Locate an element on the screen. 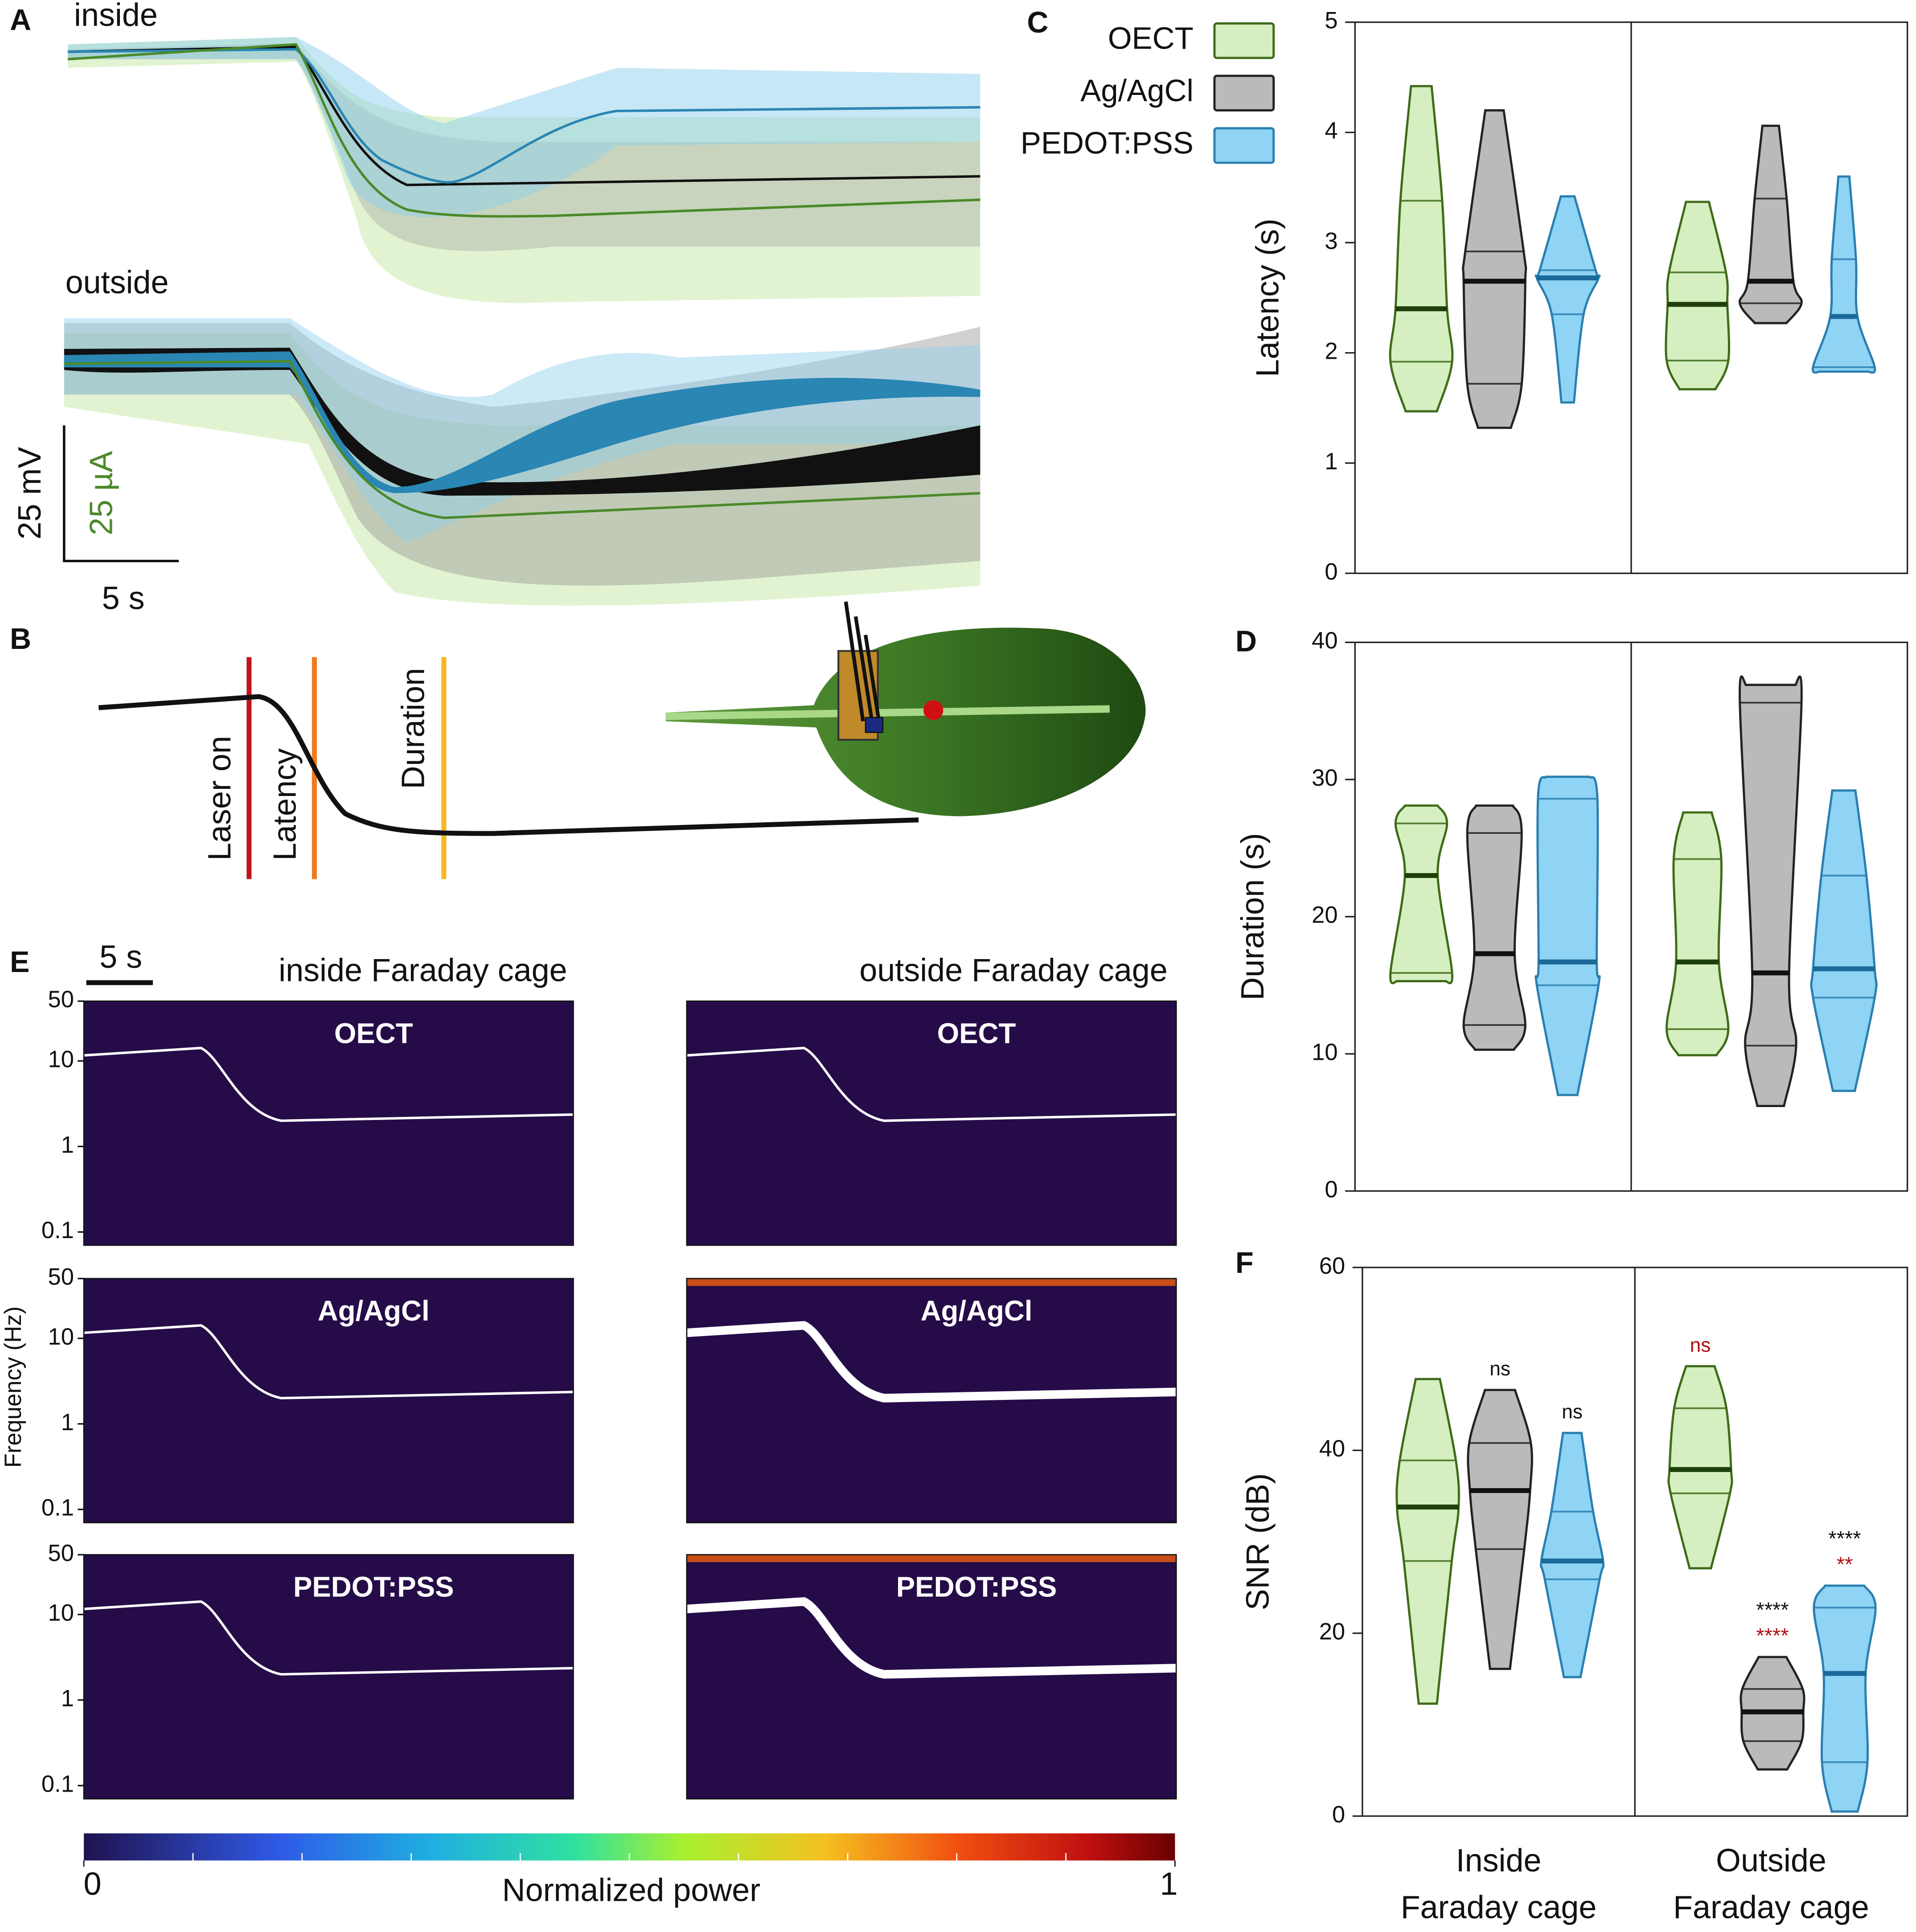 The width and height of the screenshot is (1916, 1932). panel-letter: E is located at coordinates (19, 963).